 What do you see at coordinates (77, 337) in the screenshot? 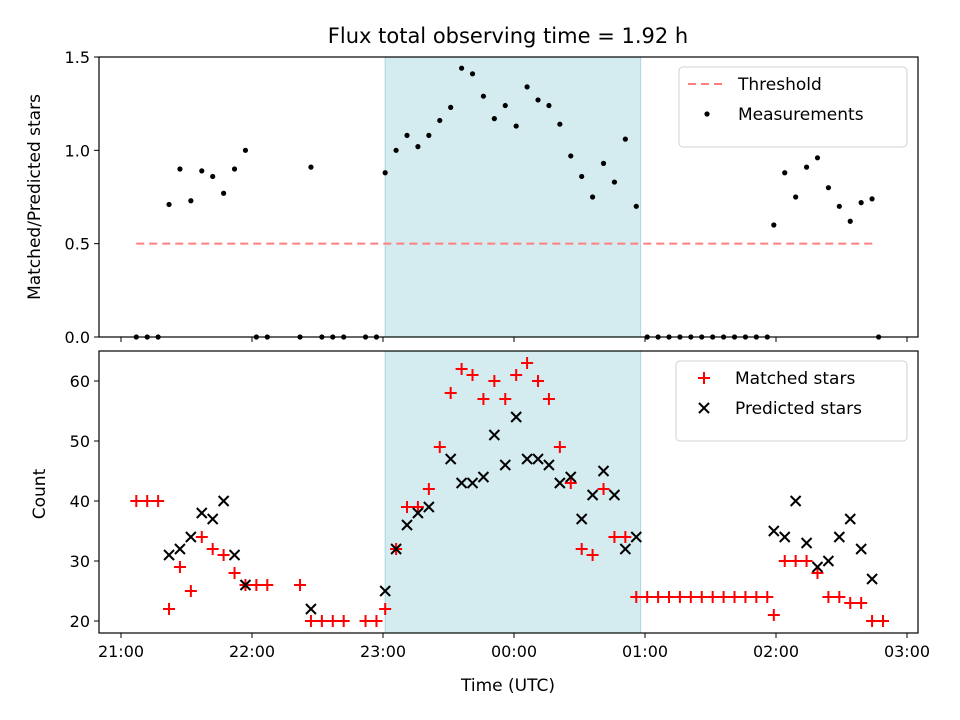
I see `y-tick-label: 0.0` at bounding box center [77, 337].